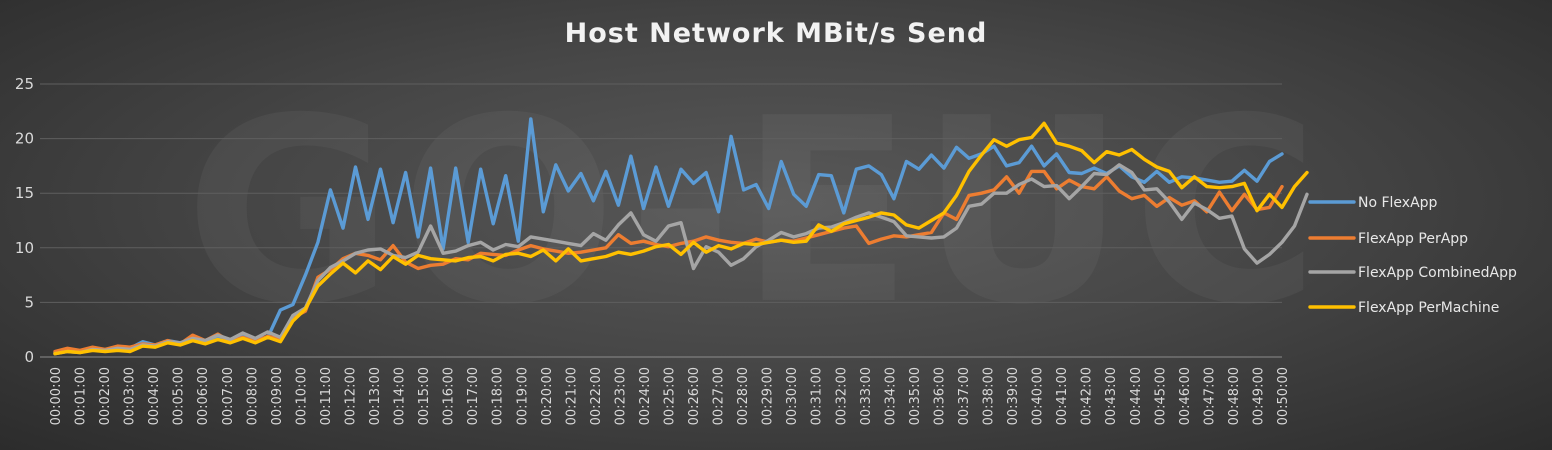  Describe the element at coordinates (1160, 396) in the screenshot. I see `x-tick-label: 00:45:00` at that location.